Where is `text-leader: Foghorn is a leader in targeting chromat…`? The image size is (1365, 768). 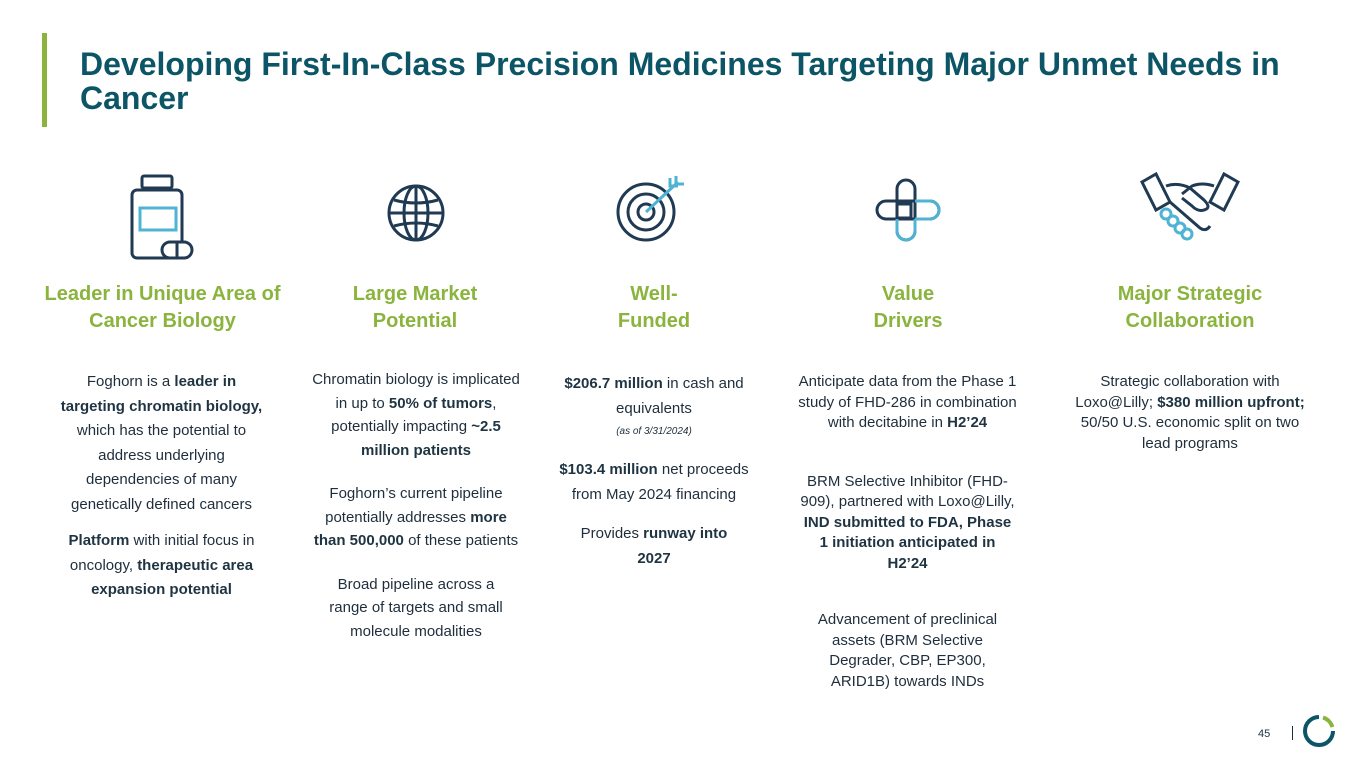
text-leader: Foghorn is a leader in targeting chromat… is located at coordinates (161, 486).